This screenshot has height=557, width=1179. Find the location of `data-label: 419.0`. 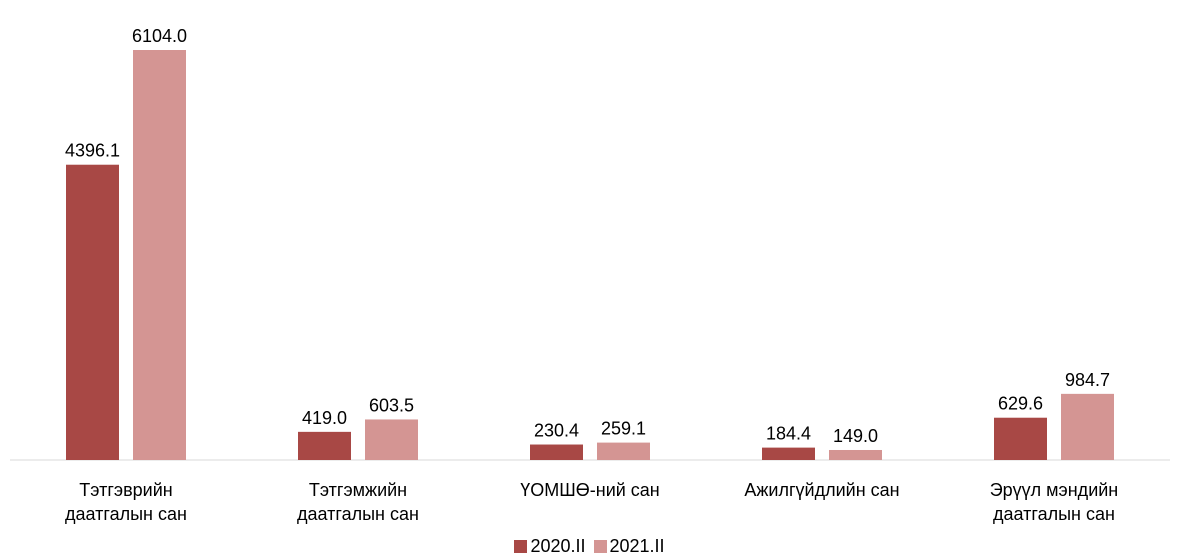

data-label: 419.0 is located at coordinates (324, 418).